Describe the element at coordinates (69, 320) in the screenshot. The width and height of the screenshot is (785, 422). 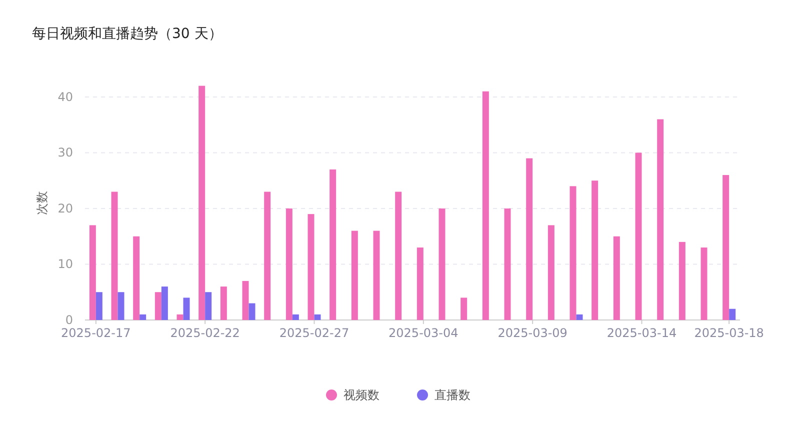
I see `y-tick-label: 0` at that location.